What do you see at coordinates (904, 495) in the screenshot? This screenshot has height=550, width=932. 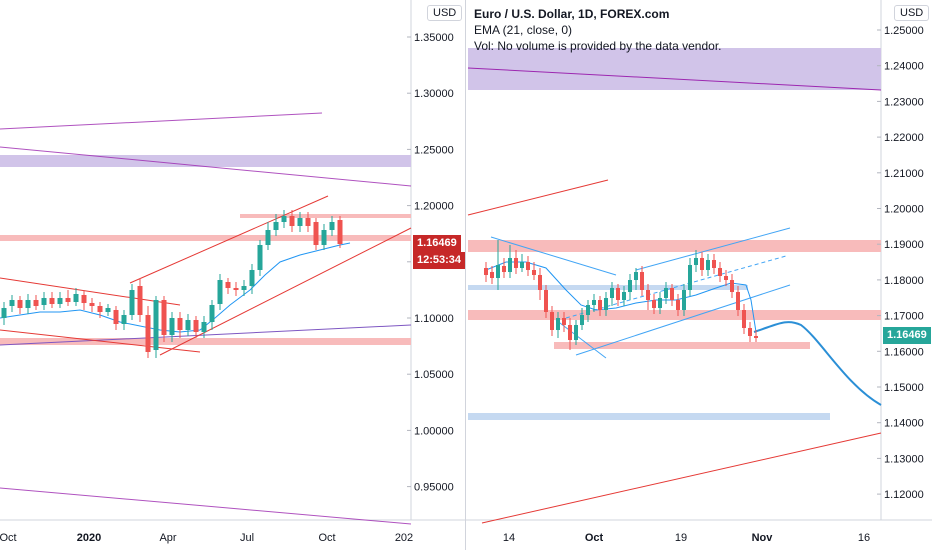 I see `right-price-label: 1.12000` at bounding box center [904, 495].